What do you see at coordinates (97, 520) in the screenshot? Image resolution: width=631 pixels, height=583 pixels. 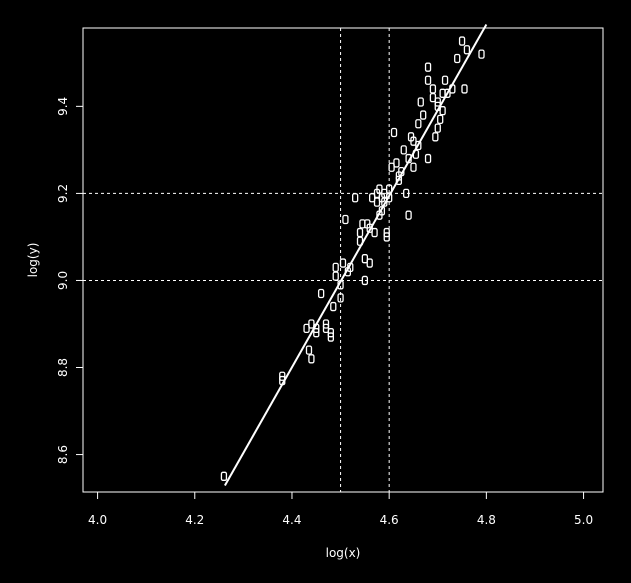 I see `x-tick-label: 4.0` at bounding box center [97, 520].